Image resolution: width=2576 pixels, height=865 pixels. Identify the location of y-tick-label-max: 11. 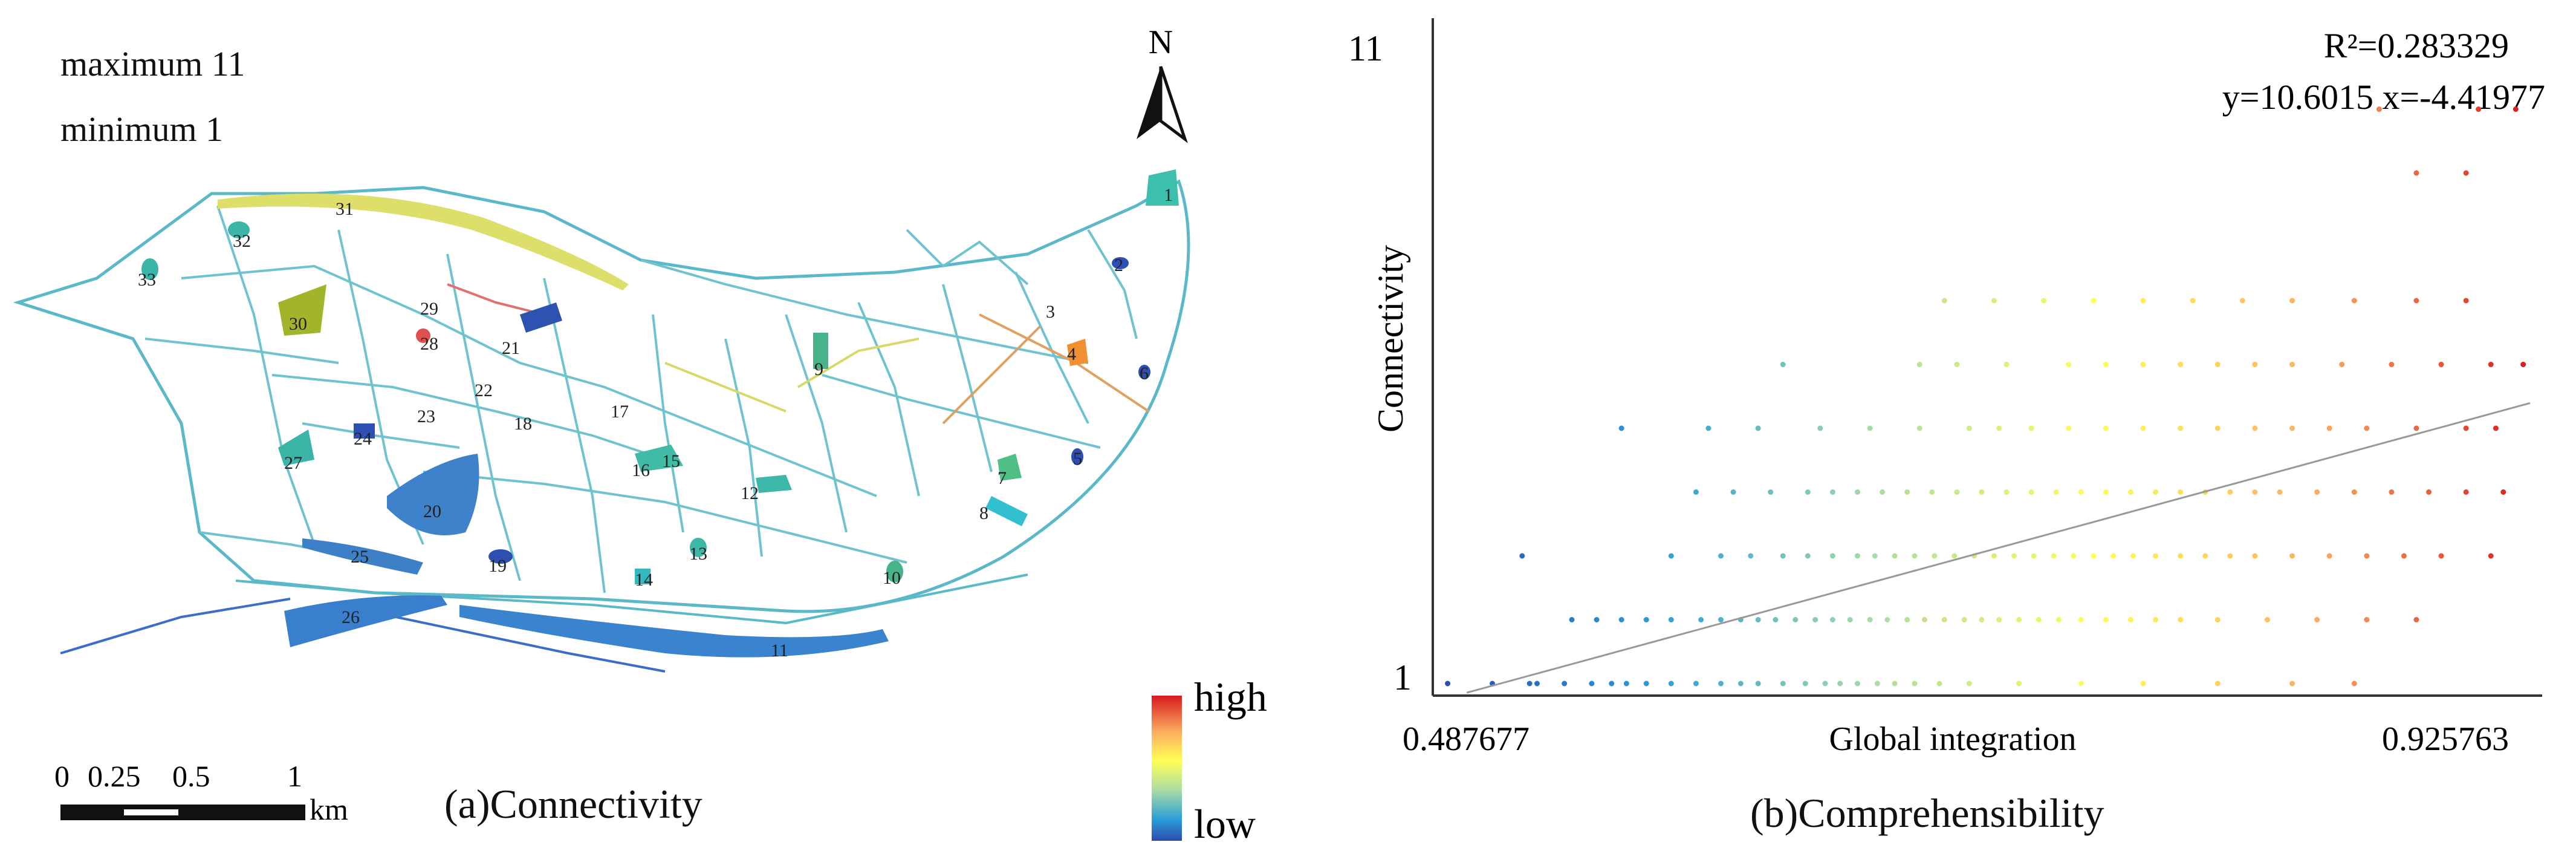
(1366, 48).